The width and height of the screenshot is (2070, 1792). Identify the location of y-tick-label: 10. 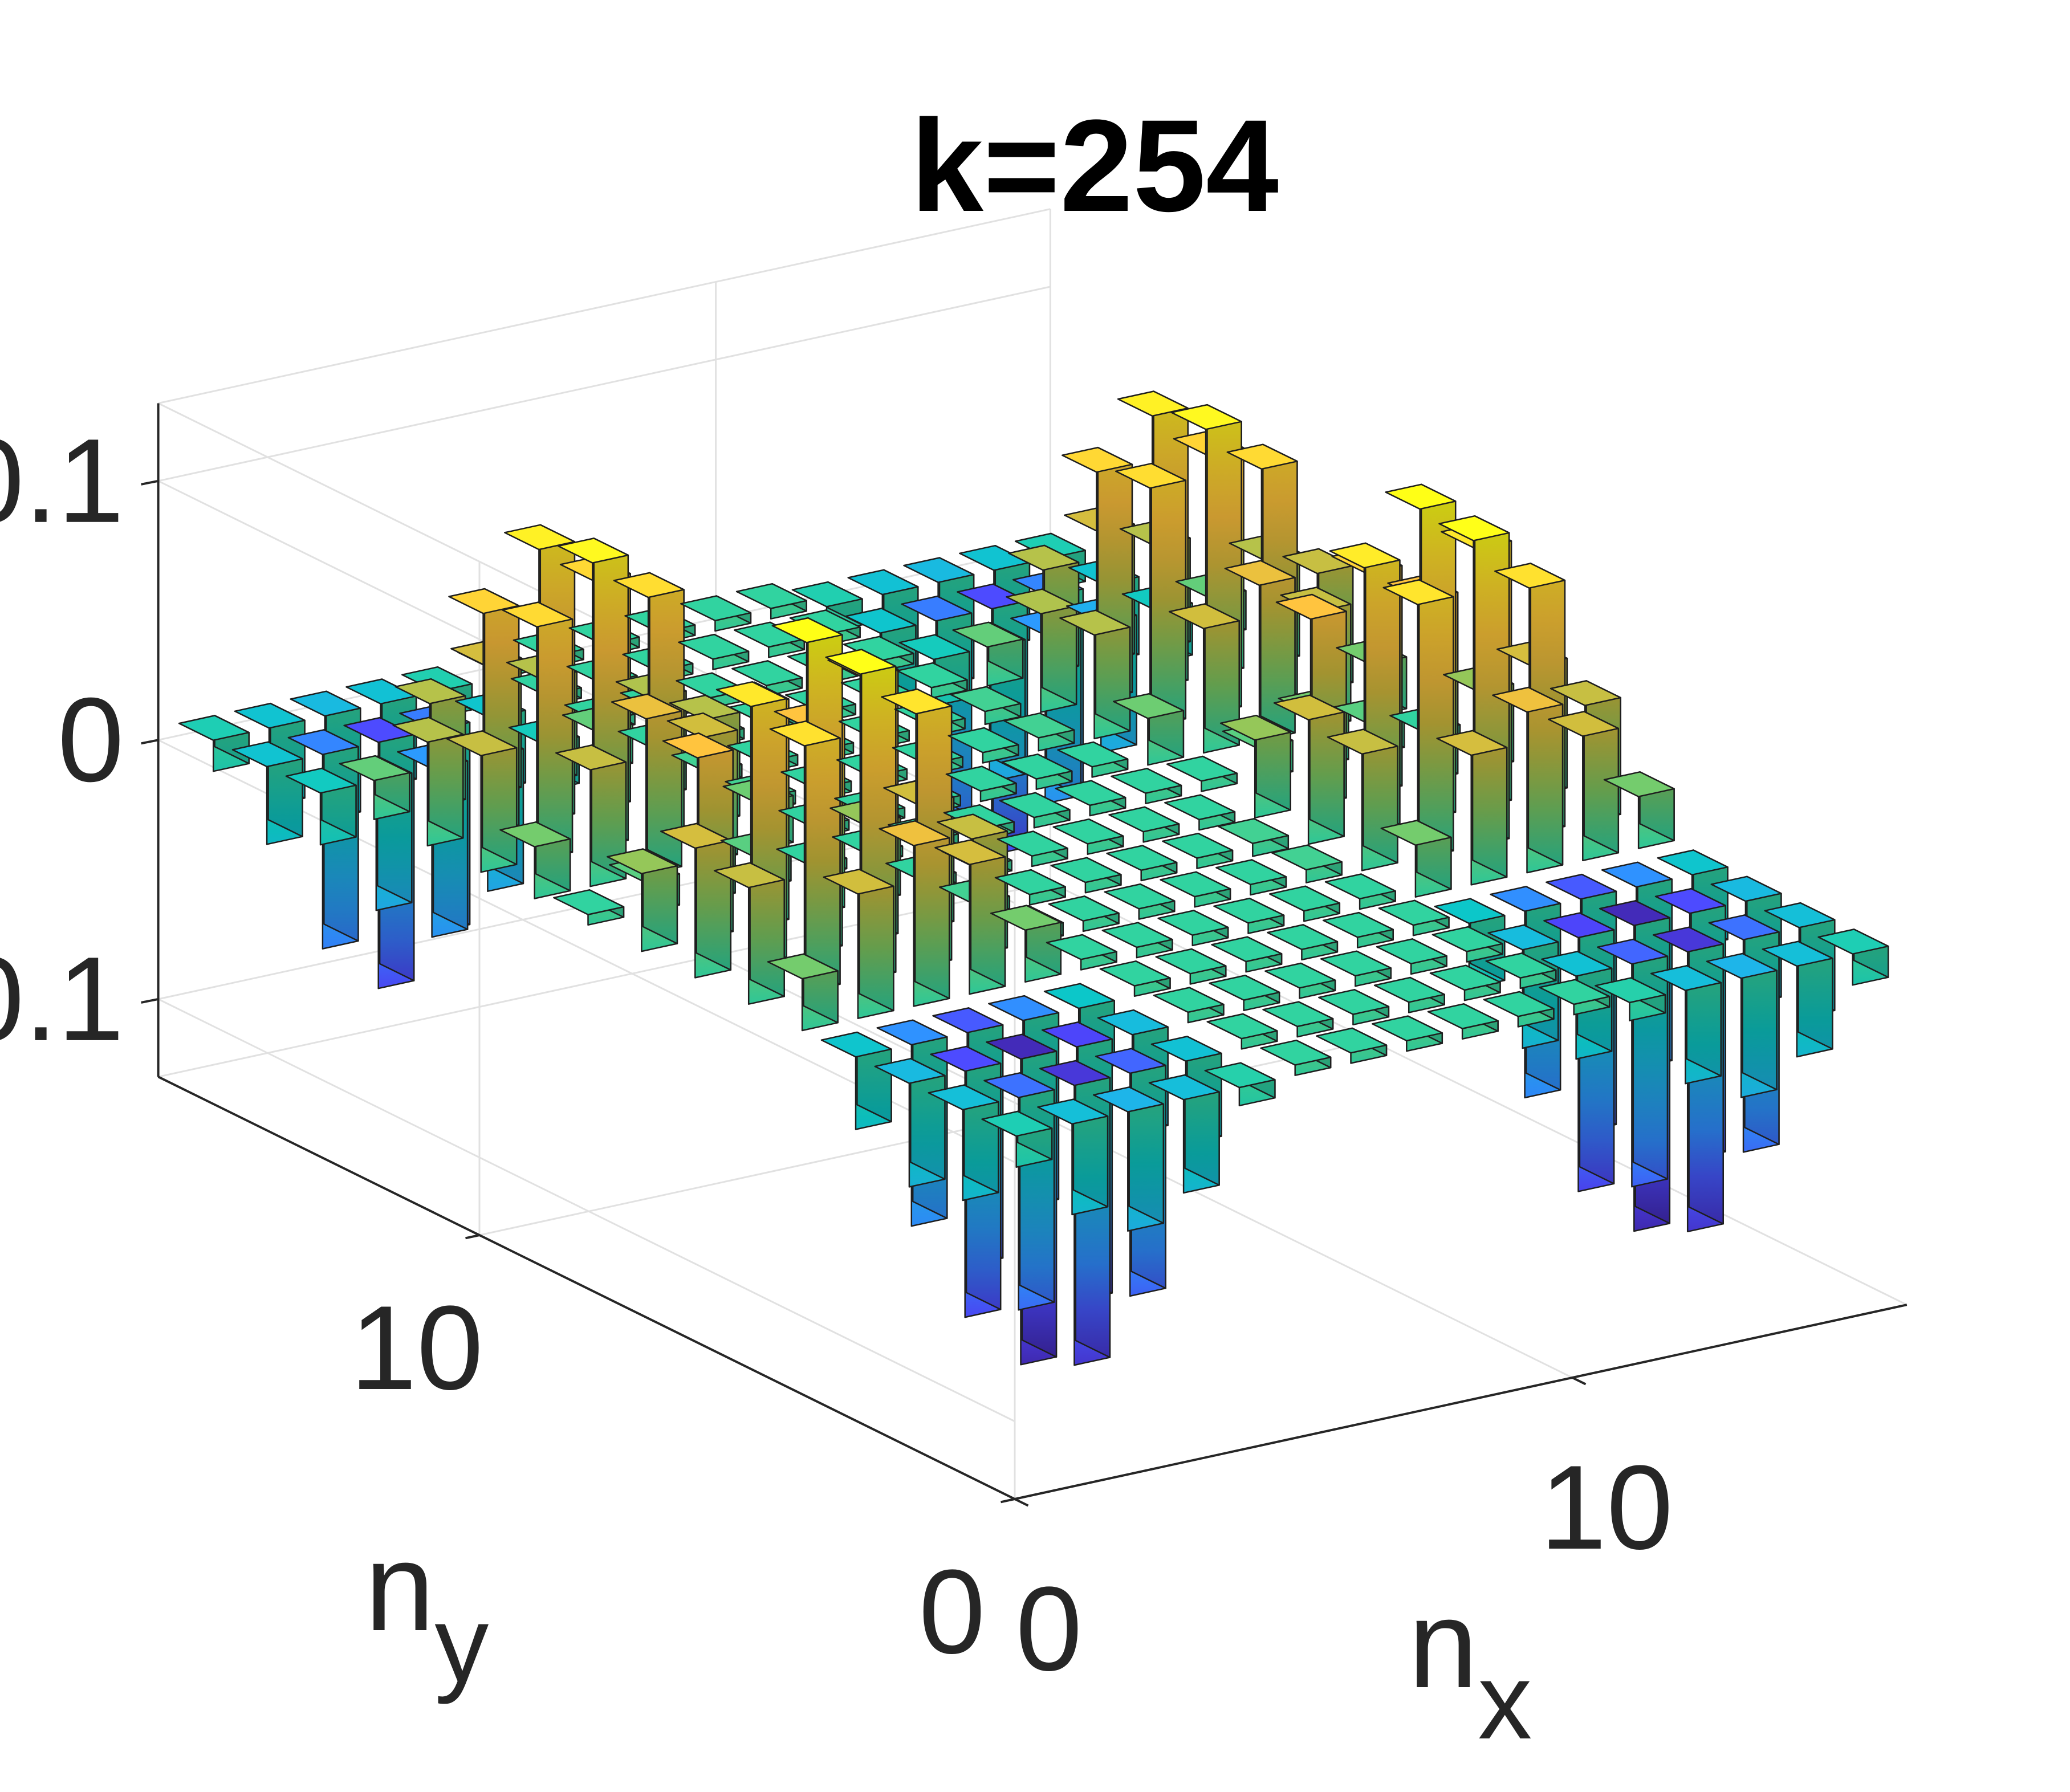
(417, 1348).